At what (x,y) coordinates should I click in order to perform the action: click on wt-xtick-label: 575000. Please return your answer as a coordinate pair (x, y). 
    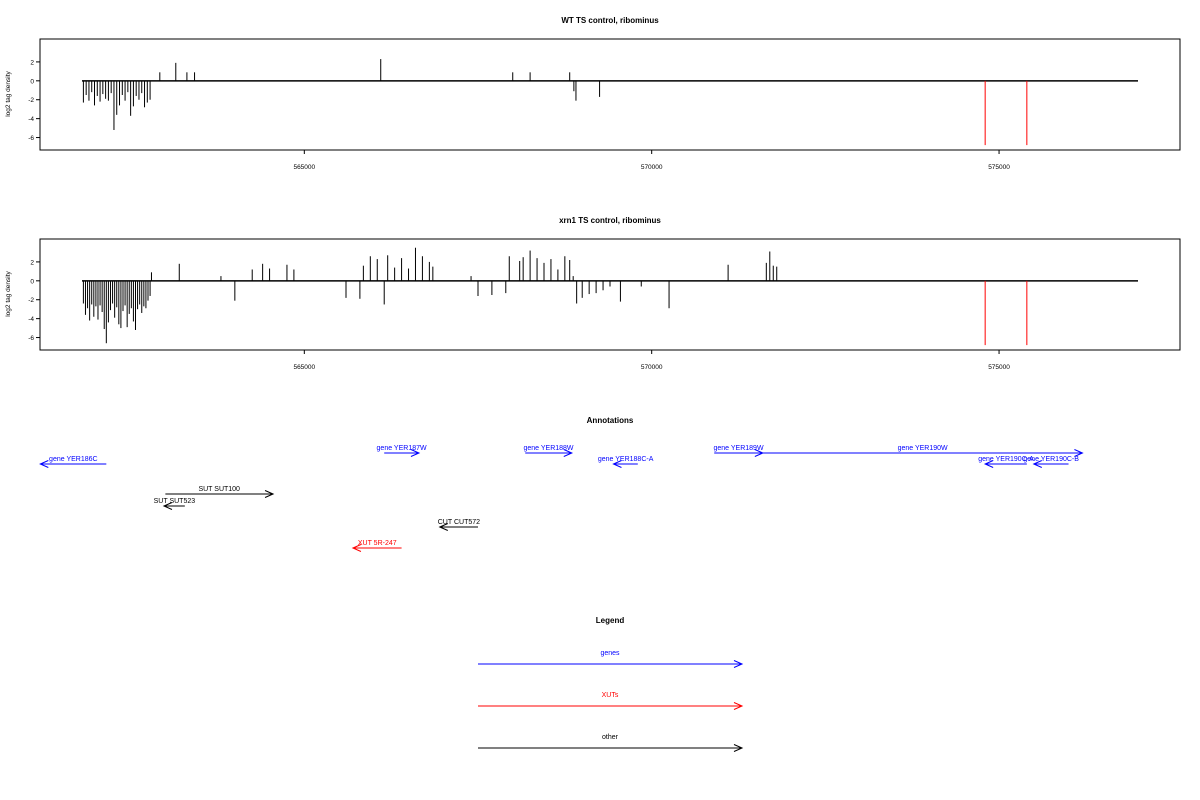
    Looking at the image, I should click on (999, 167).